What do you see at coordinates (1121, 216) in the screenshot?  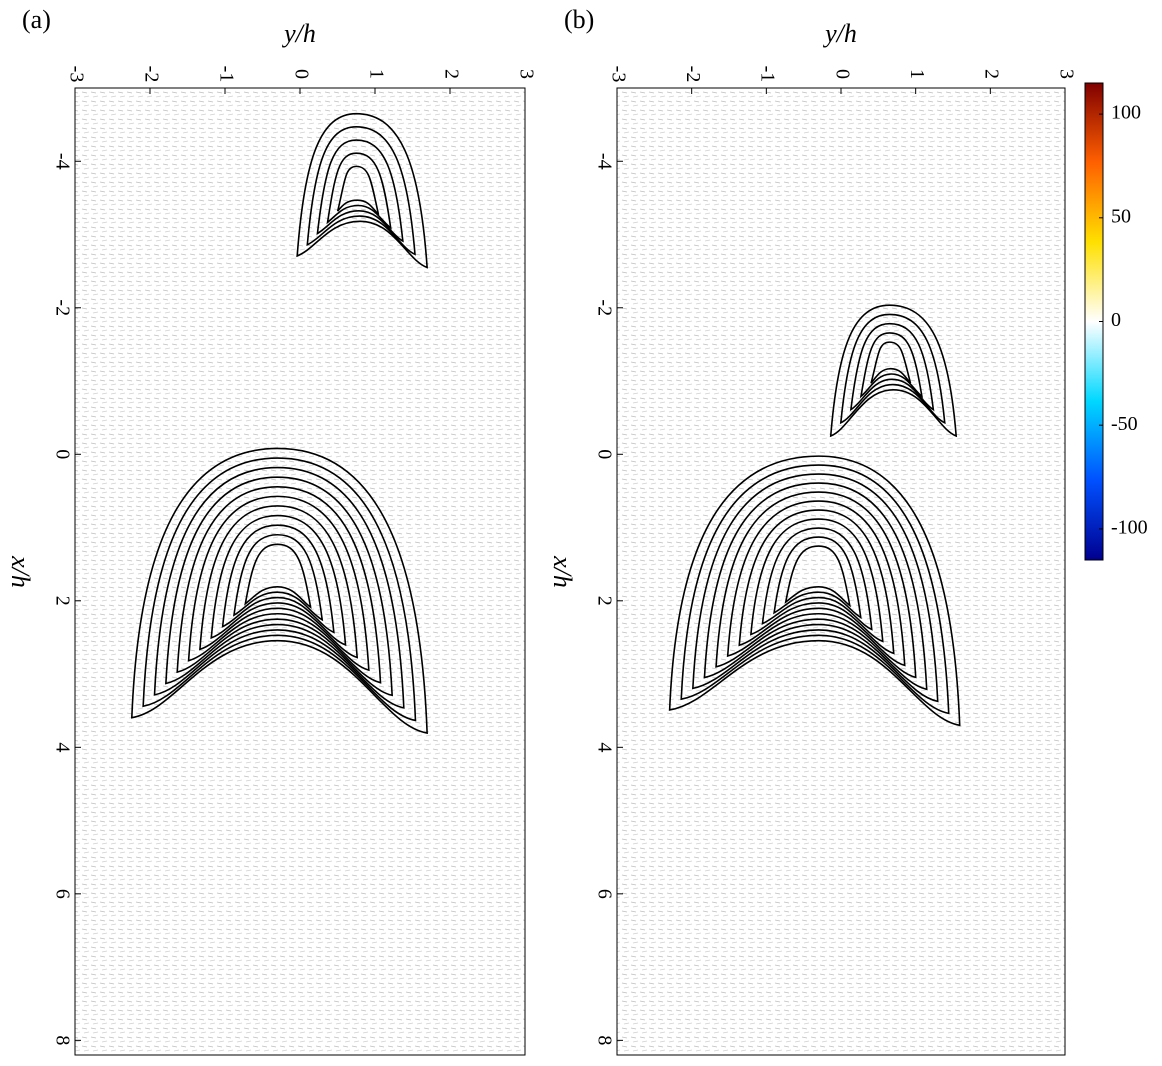 I see `colorbar-tick-label: 50` at bounding box center [1121, 216].